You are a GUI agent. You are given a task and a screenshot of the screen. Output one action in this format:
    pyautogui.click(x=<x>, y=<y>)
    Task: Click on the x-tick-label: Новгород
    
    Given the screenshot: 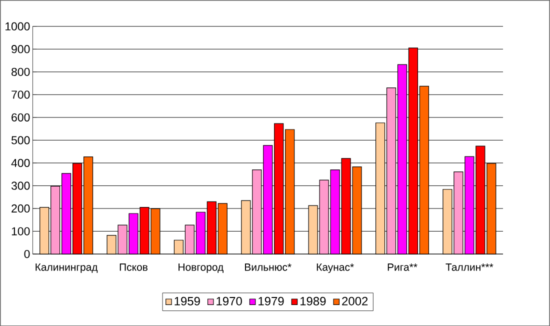 What is the action you would take?
    pyautogui.click(x=201, y=268)
    